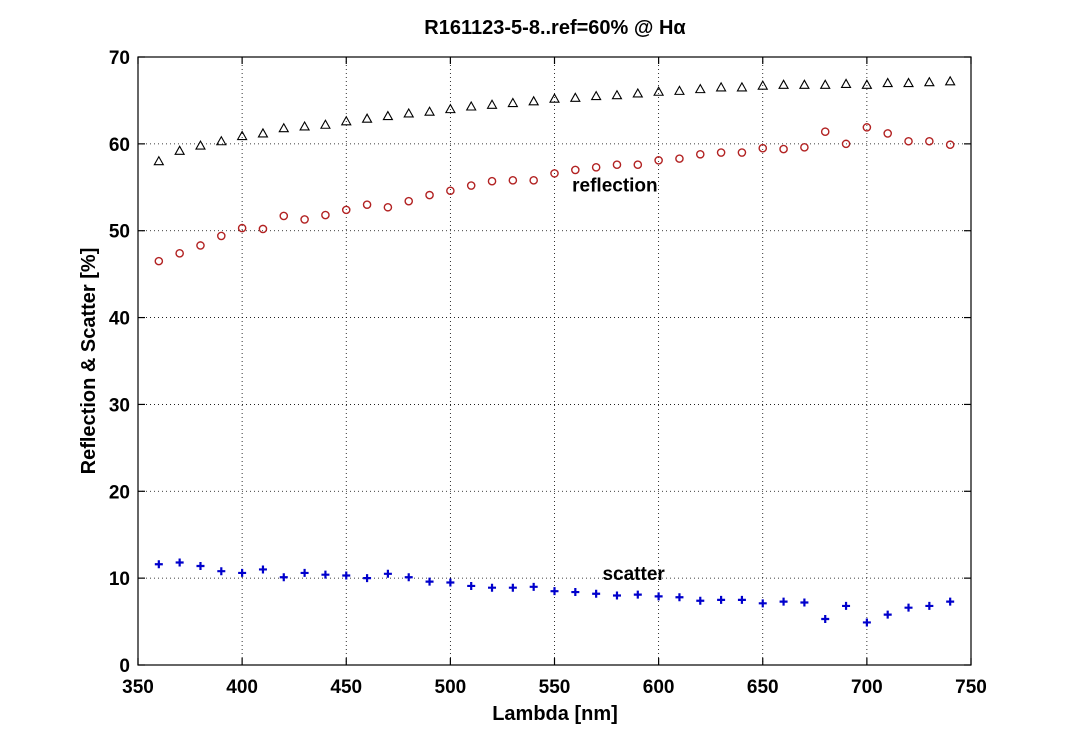 This screenshot has width=1075, height=747. What do you see at coordinates (763, 687) in the screenshot?
I see `x-tick-label: 650` at bounding box center [763, 687].